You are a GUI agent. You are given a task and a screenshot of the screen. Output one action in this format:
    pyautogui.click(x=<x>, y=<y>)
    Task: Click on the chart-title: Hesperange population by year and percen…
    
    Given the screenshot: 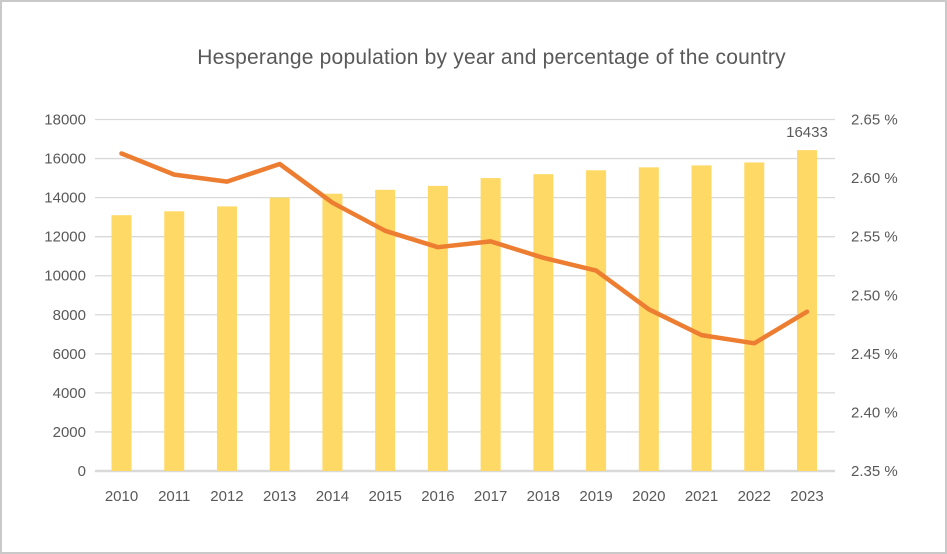 What is the action you would take?
    pyautogui.click(x=491, y=57)
    